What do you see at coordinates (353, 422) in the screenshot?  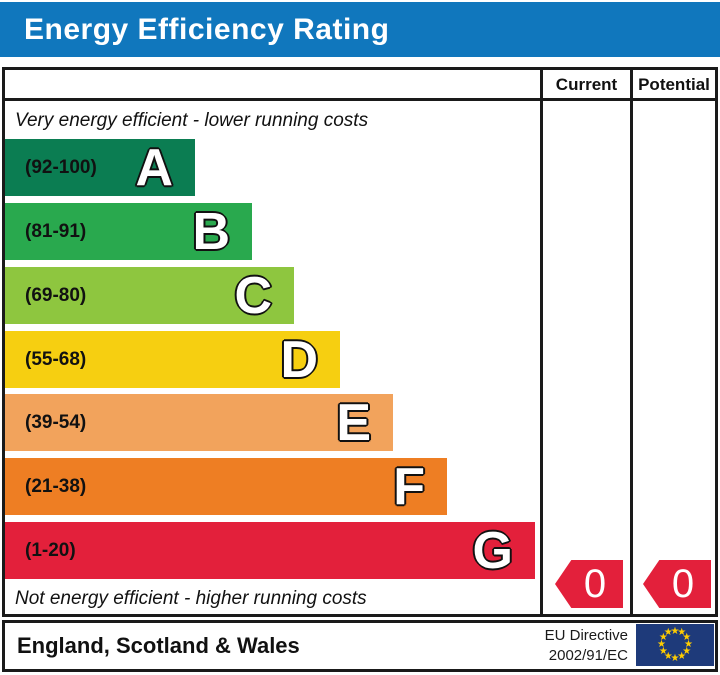 I see `band-letter: E` at bounding box center [353, 422].